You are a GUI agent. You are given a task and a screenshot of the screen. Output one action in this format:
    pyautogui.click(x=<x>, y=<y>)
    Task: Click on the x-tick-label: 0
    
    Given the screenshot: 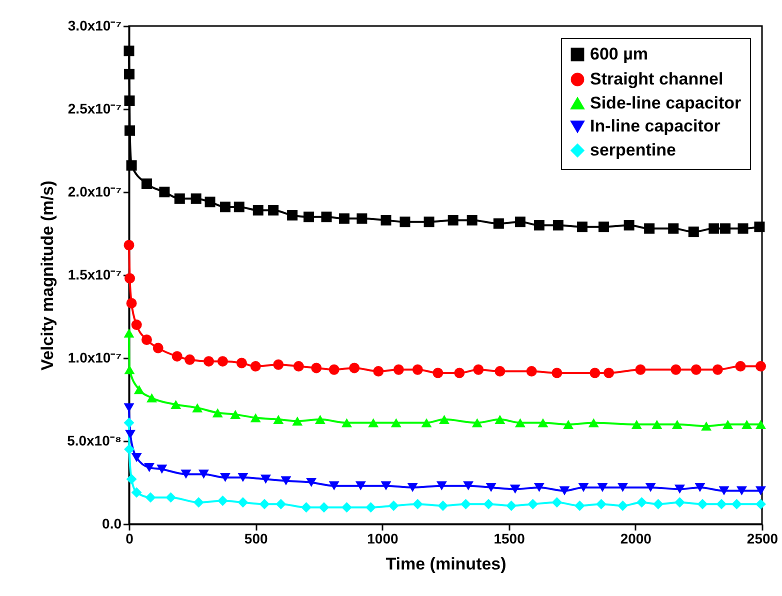 What is the action you would take?
    pyautogui.click(x=130, y=538)
    